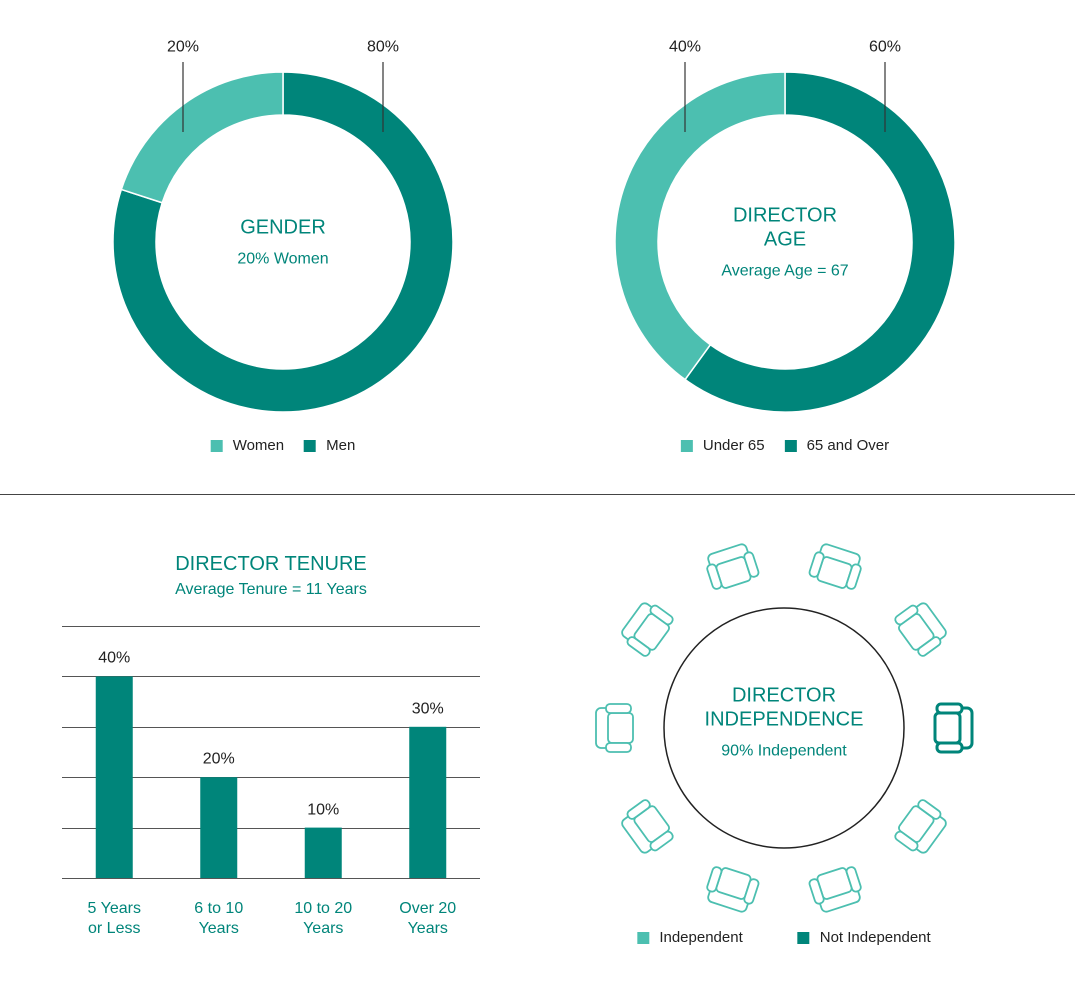 This screenshot has height=1007, width=1075. What do you see at coordinates (283, 227) in the screenshot?
I see `chart-title: GENDER` at bounding box center [283, 227].